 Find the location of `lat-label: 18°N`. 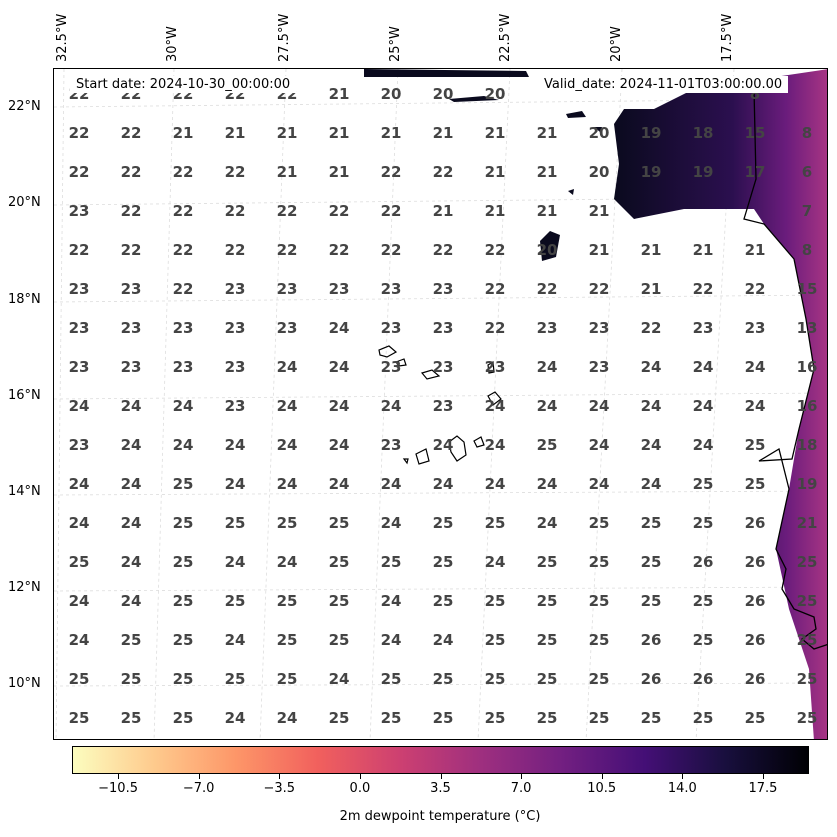

lat-label: 18°N is located at coordinates (24, 299).